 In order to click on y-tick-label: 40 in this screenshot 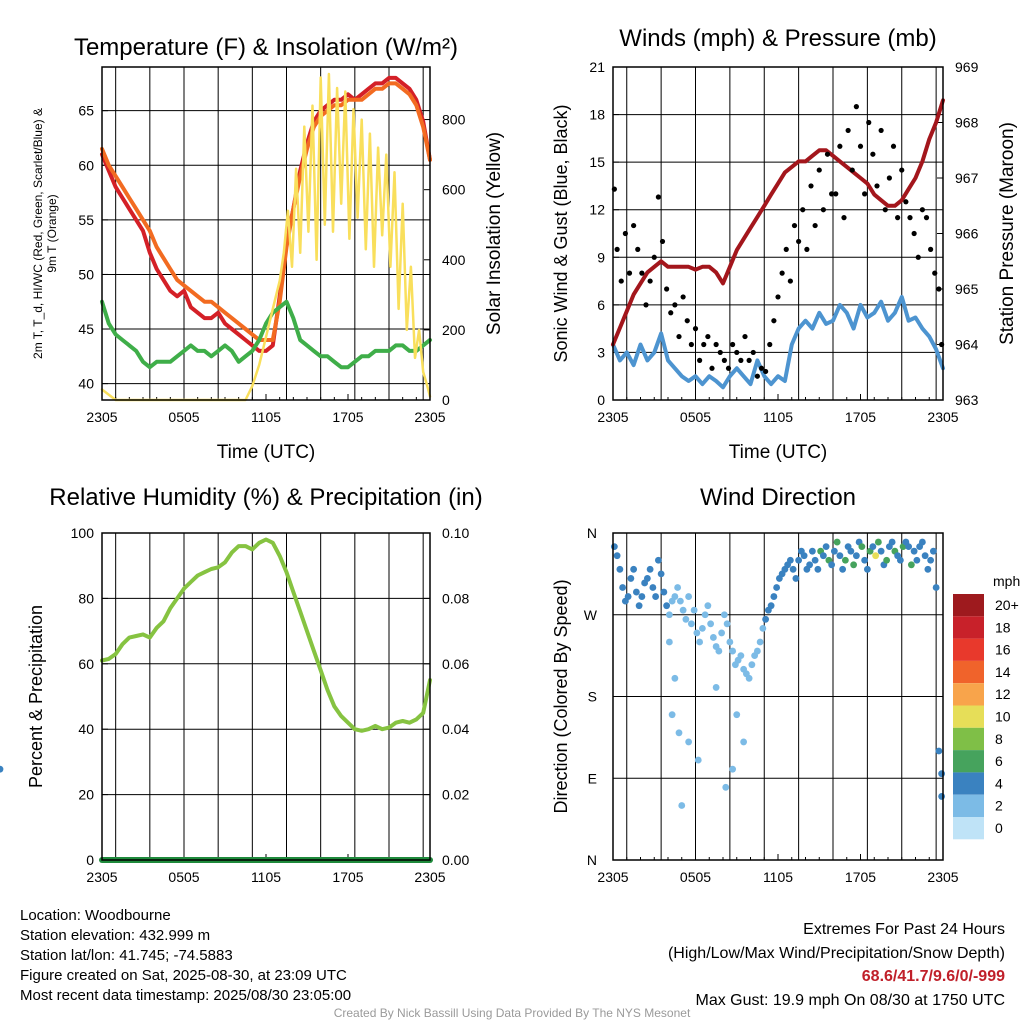, I will do `click(86, 729)`.